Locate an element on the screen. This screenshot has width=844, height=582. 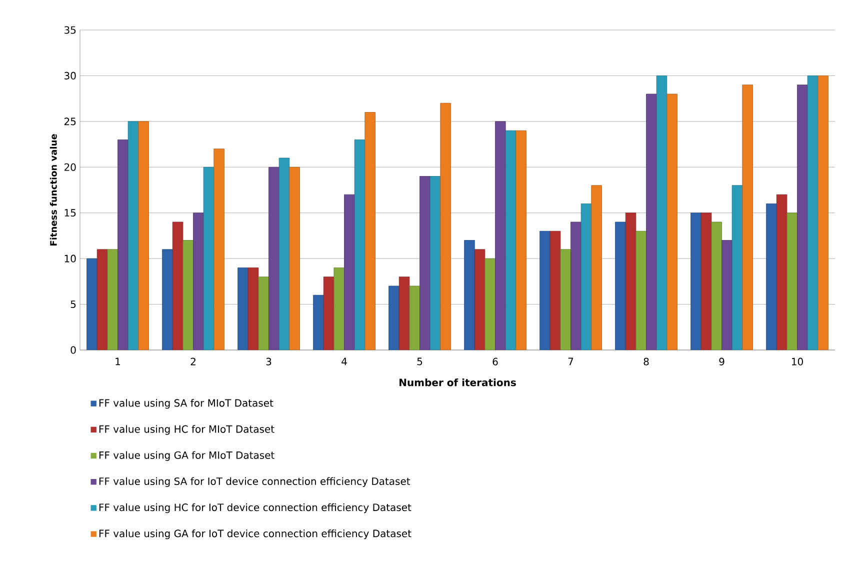
x-tick-label: 3 is located at coordinates (269, 362).